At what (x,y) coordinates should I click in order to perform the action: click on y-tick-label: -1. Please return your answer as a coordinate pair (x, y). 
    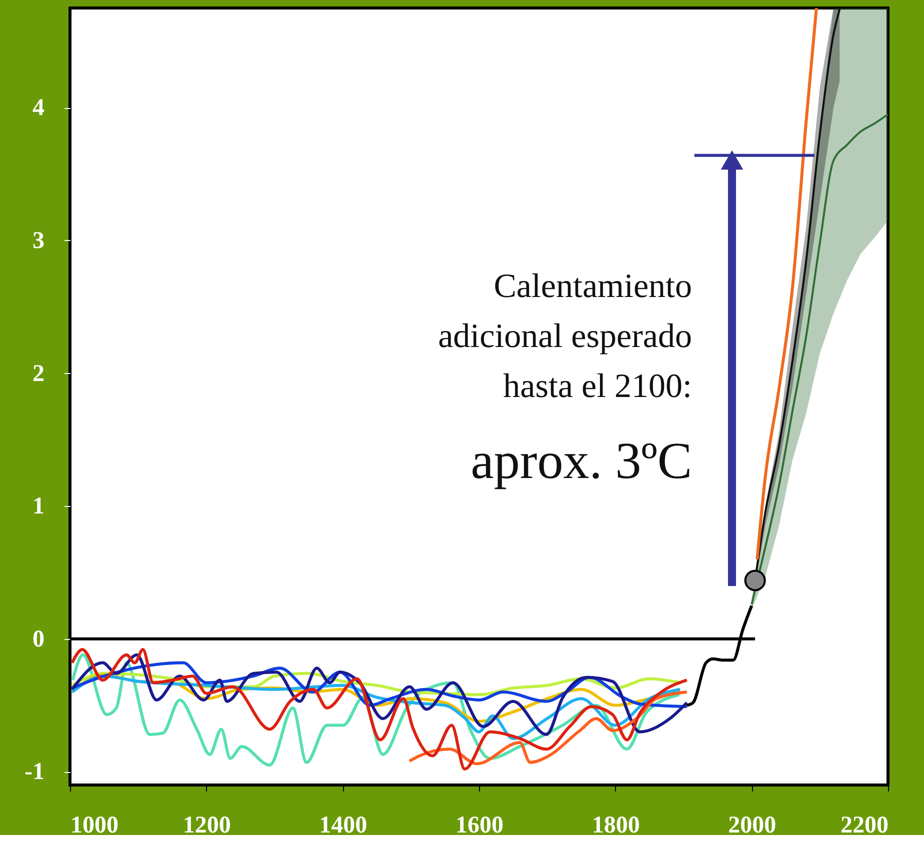
    Looking at the image, I should click on (34, 772).